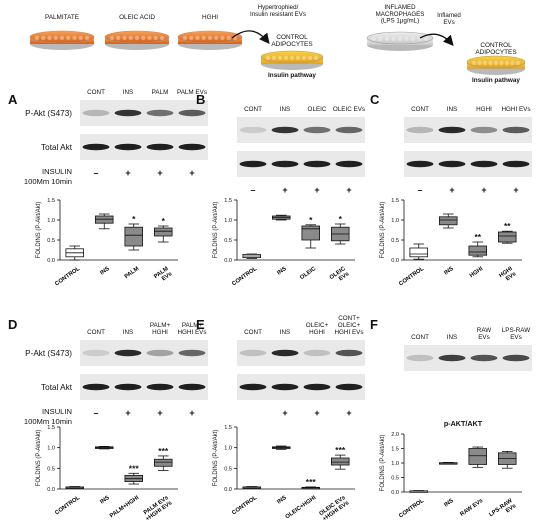  Describe the element at coordinates (484, 337) in the screenshot. I see `label-line: EVs` at that location.